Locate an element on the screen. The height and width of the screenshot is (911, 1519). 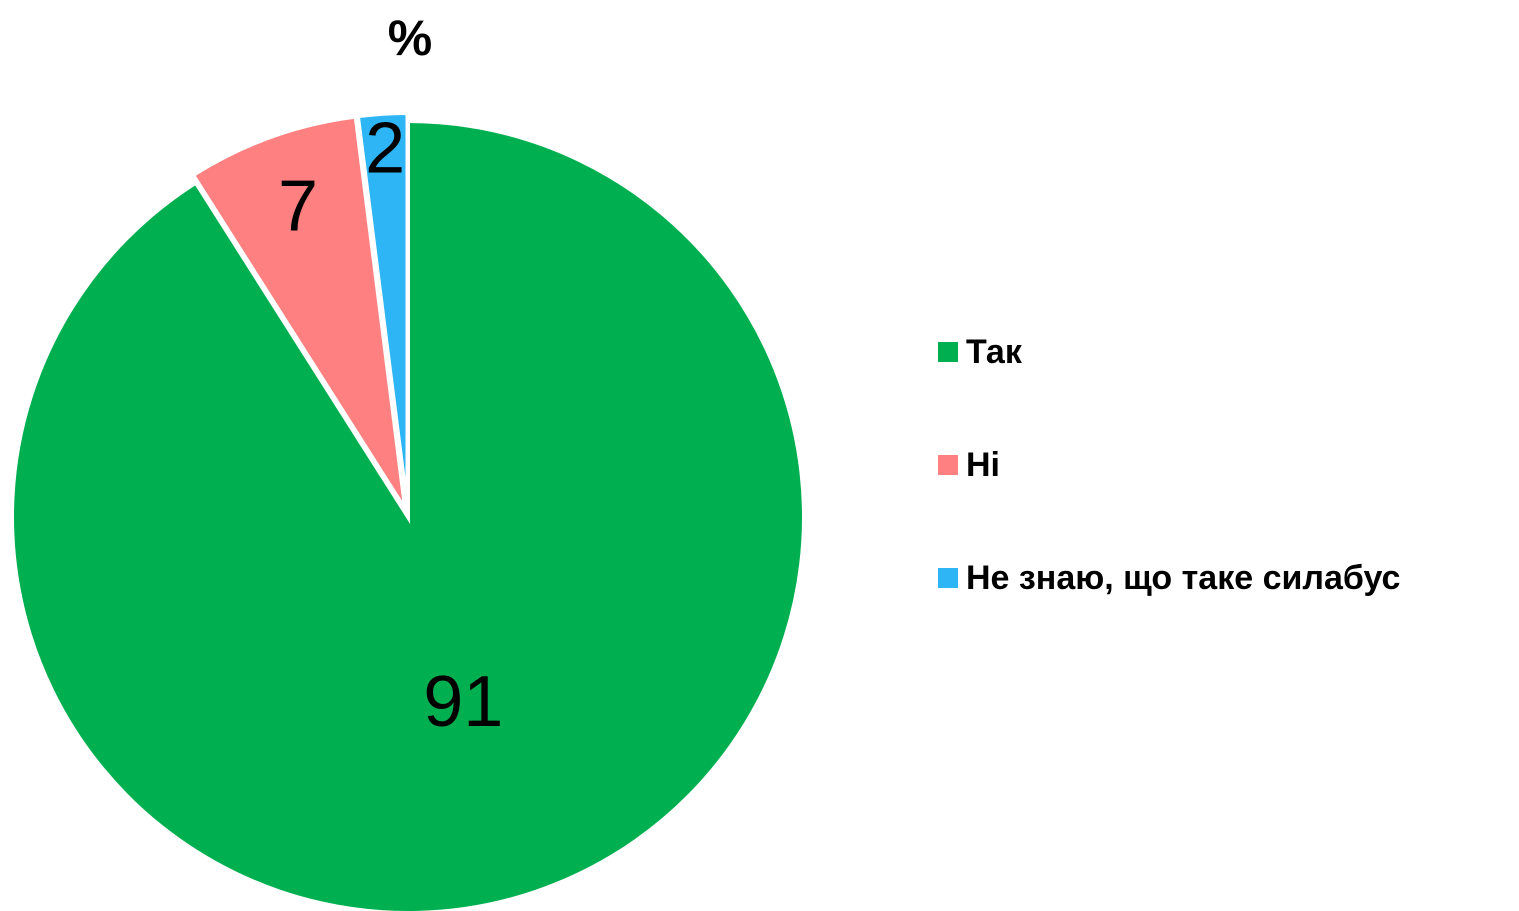
data-label: 91 is located at coordinates (463, 702).